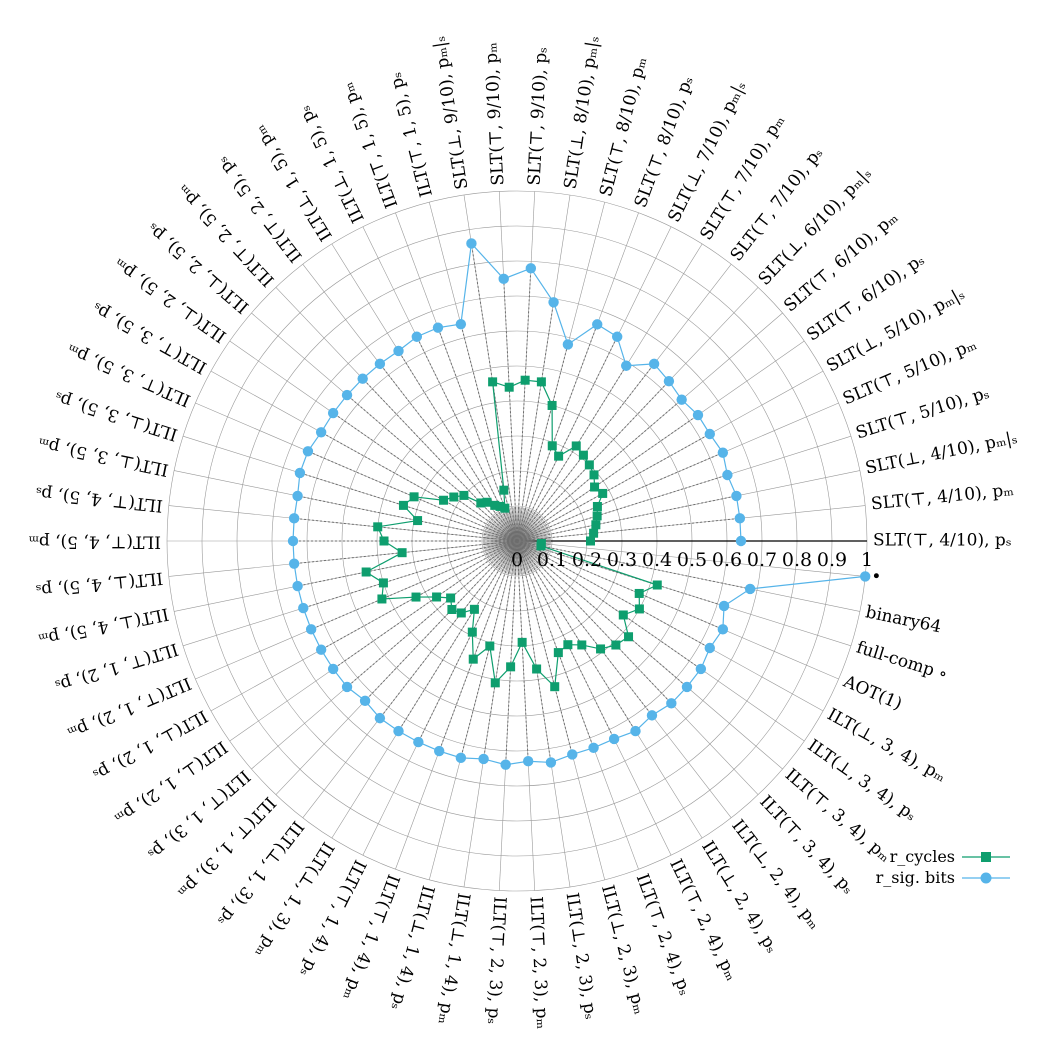  I want to click on r-tick-label: 0.1, so click(552, 560).